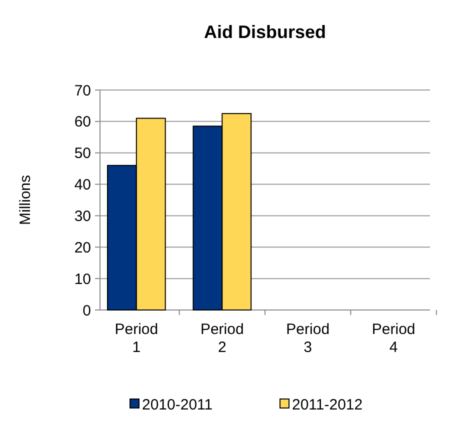  I want to click on x-tick-label: Period 3, so click(308, 338).